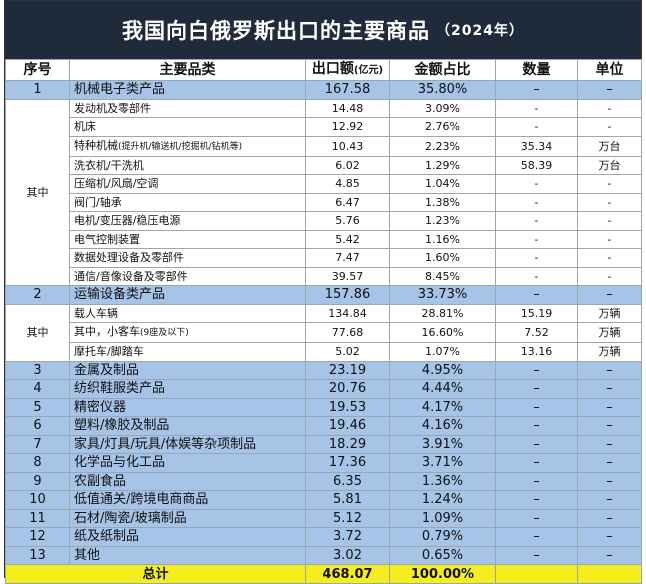 The height and width of the screenshot is (584, 646). What do you see at coordinates (536, 165) in the screenshot?
I see `row-qty: 58.39` at bounding box center [536, 165].